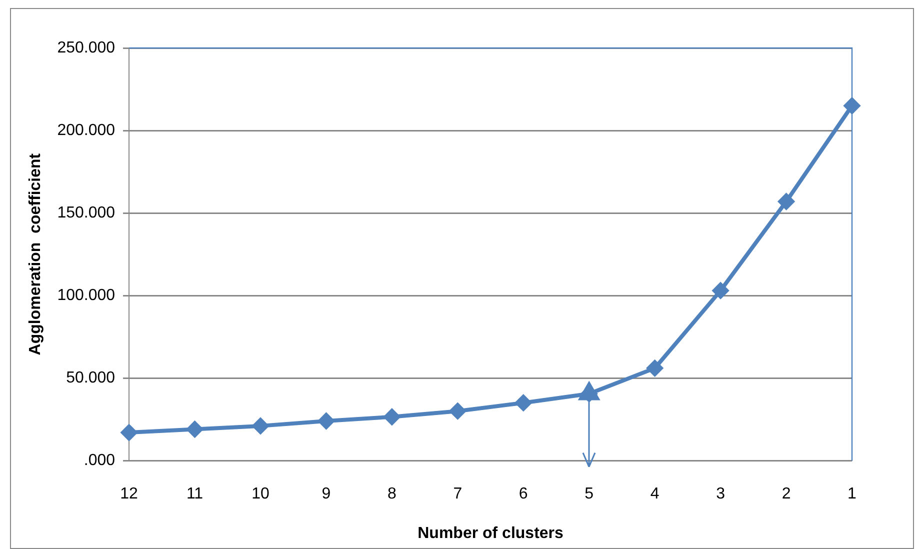  Describe the element at coordinates (589, 494) in the screenshot. I see `x-tick-label: 5` at that location.